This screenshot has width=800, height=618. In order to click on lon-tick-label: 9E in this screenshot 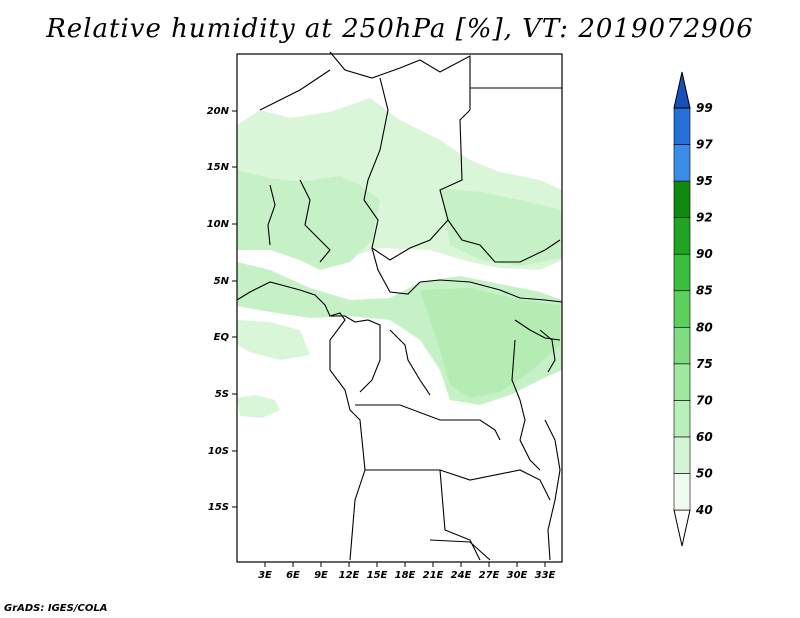, I will do `click(321, 575)`.